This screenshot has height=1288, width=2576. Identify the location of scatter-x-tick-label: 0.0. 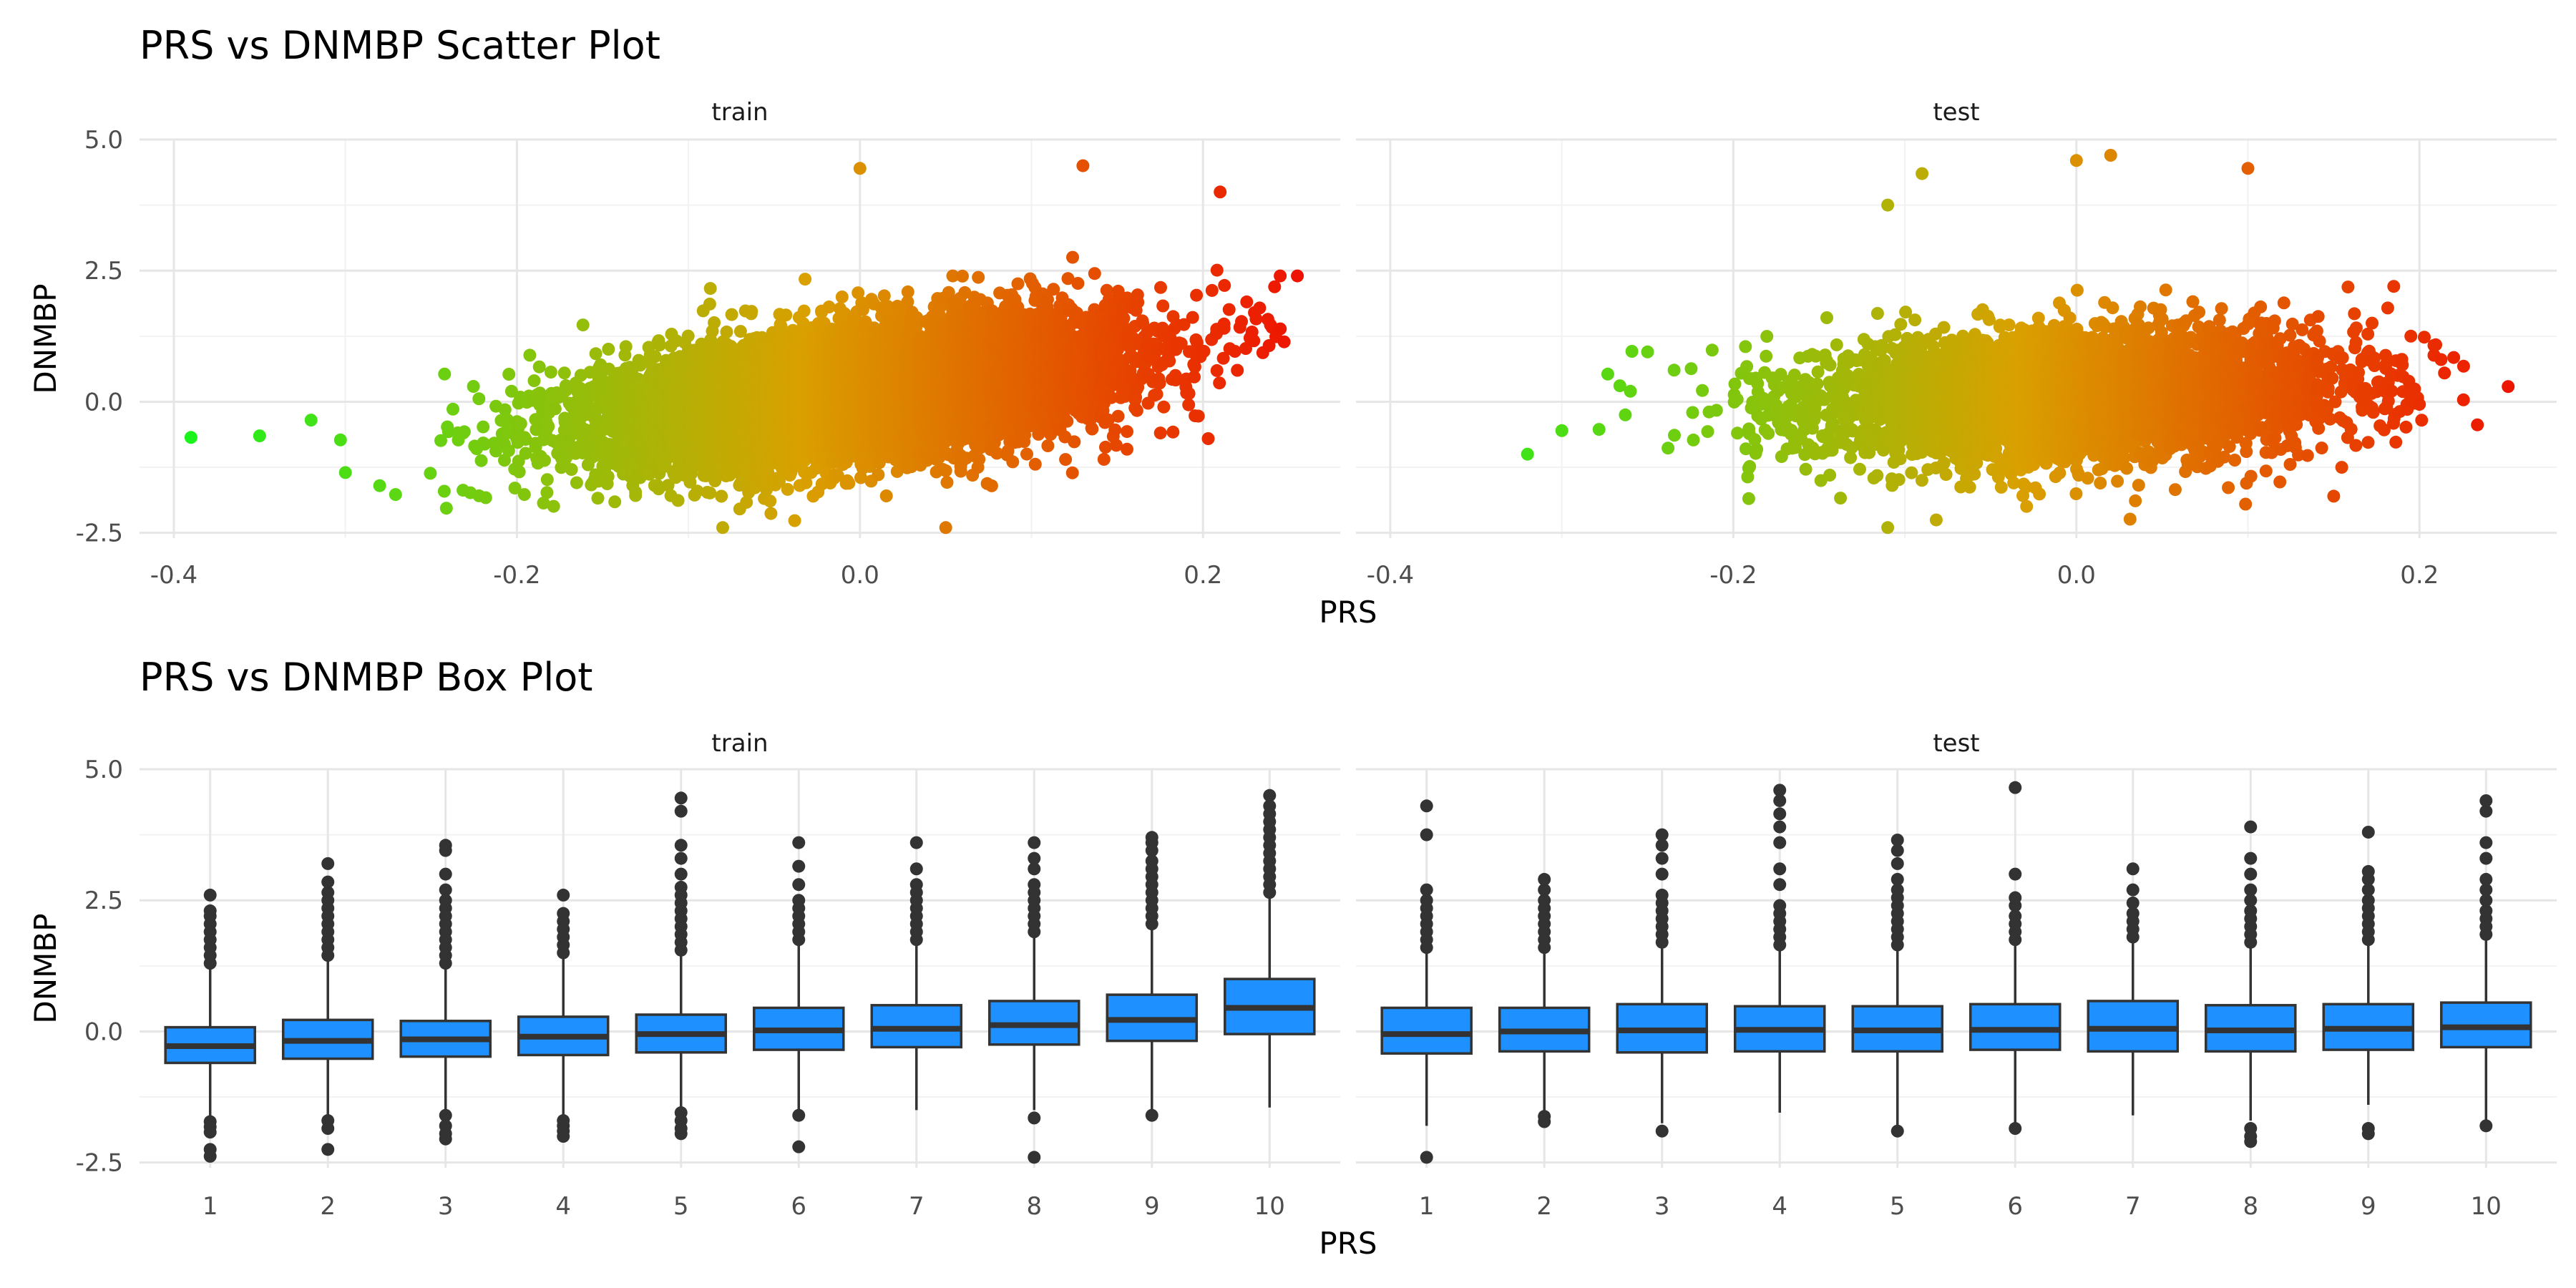
(860, 575).